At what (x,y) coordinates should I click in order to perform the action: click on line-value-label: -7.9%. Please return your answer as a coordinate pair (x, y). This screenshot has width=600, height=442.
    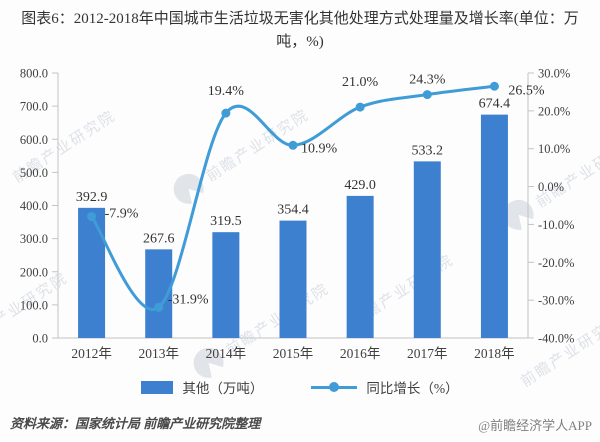
    Looking at the image, I should click on (122, 213).